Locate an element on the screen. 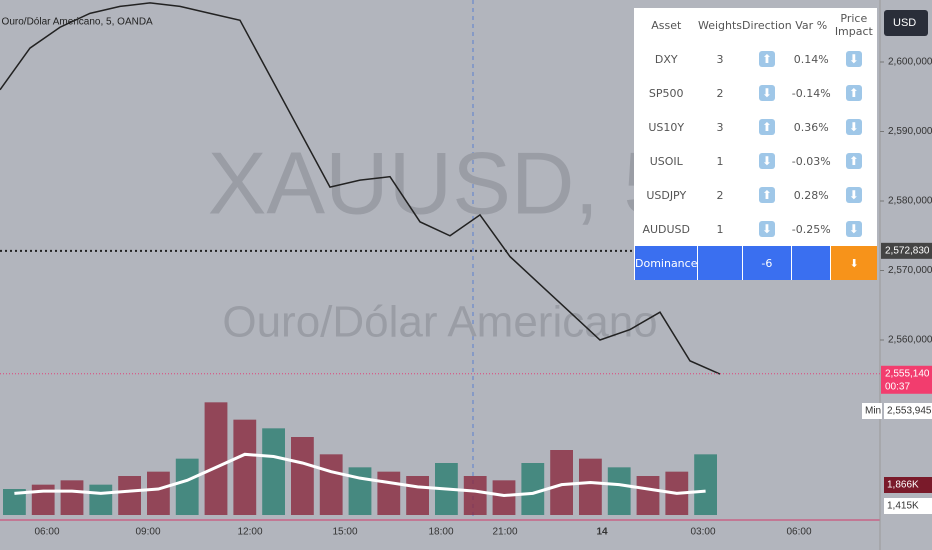 Image resolution: width=932 pixels, height=550 pixels. currency: USD is located at coordinates (904, 23).